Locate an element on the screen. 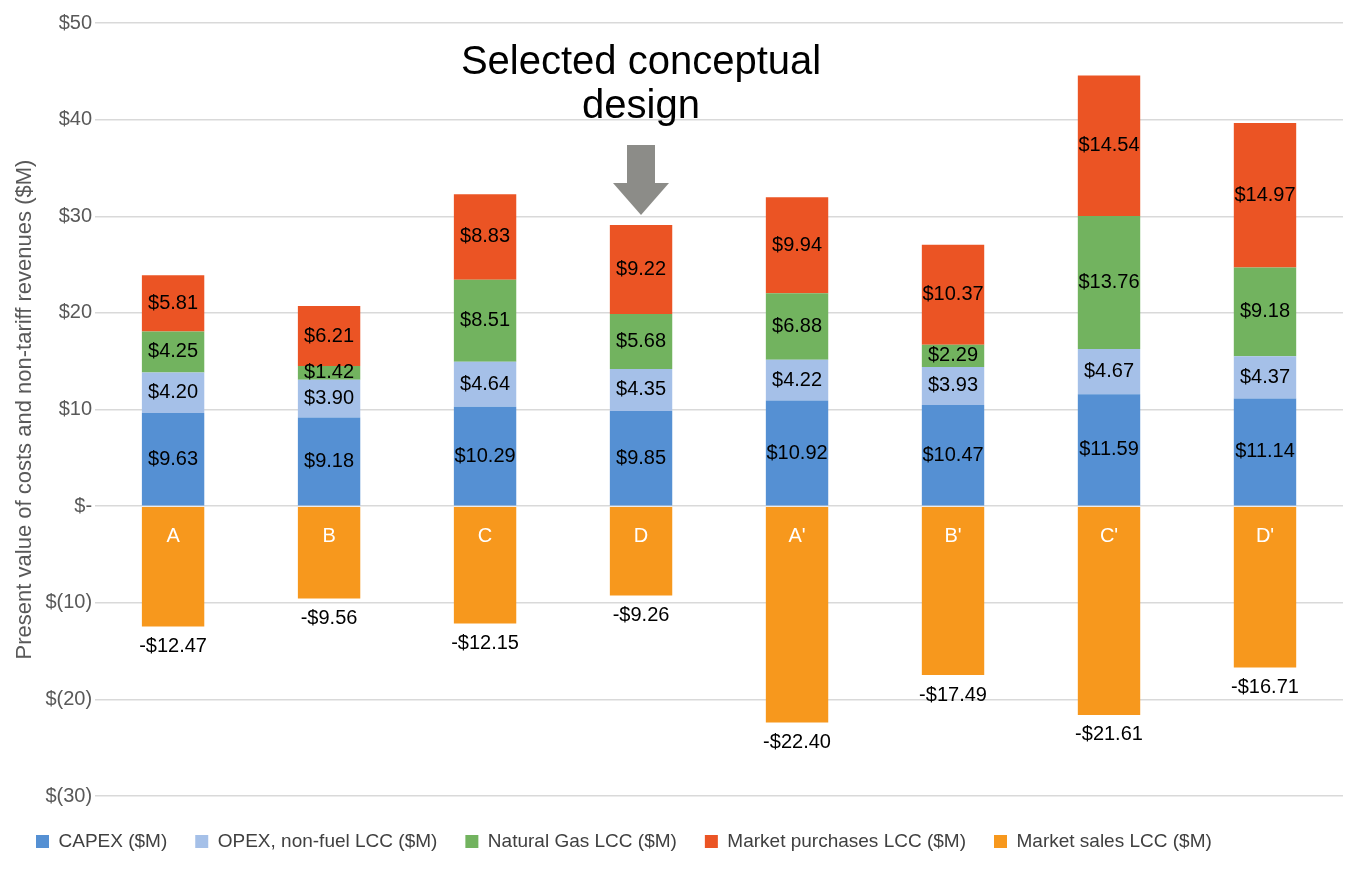 The image size is (1361, 869). y-tick-label: $40 is located at coordinates (75, 118).